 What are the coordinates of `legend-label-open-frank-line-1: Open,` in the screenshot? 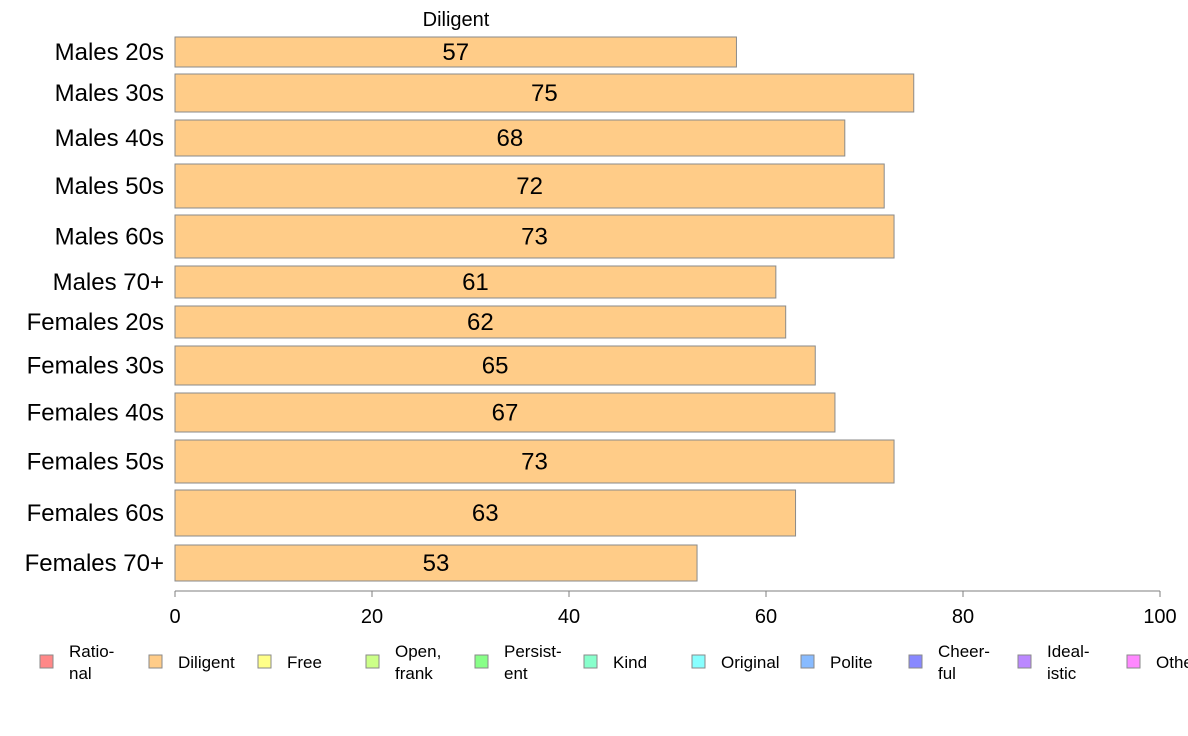 It's located at (418, 651).